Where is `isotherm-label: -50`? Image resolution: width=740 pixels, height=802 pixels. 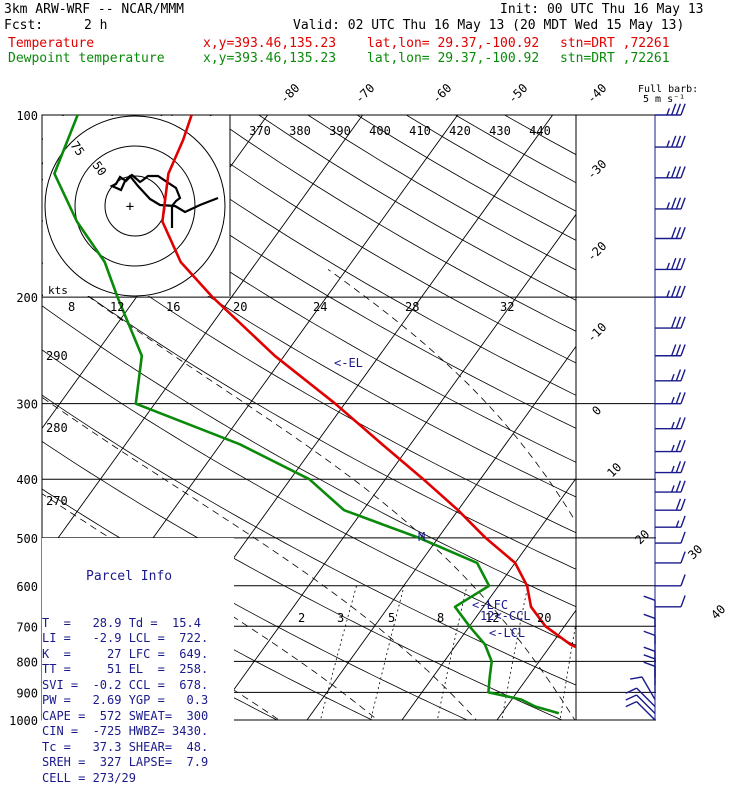
isotherm-label: -50 is located at coordinates (517, 93).